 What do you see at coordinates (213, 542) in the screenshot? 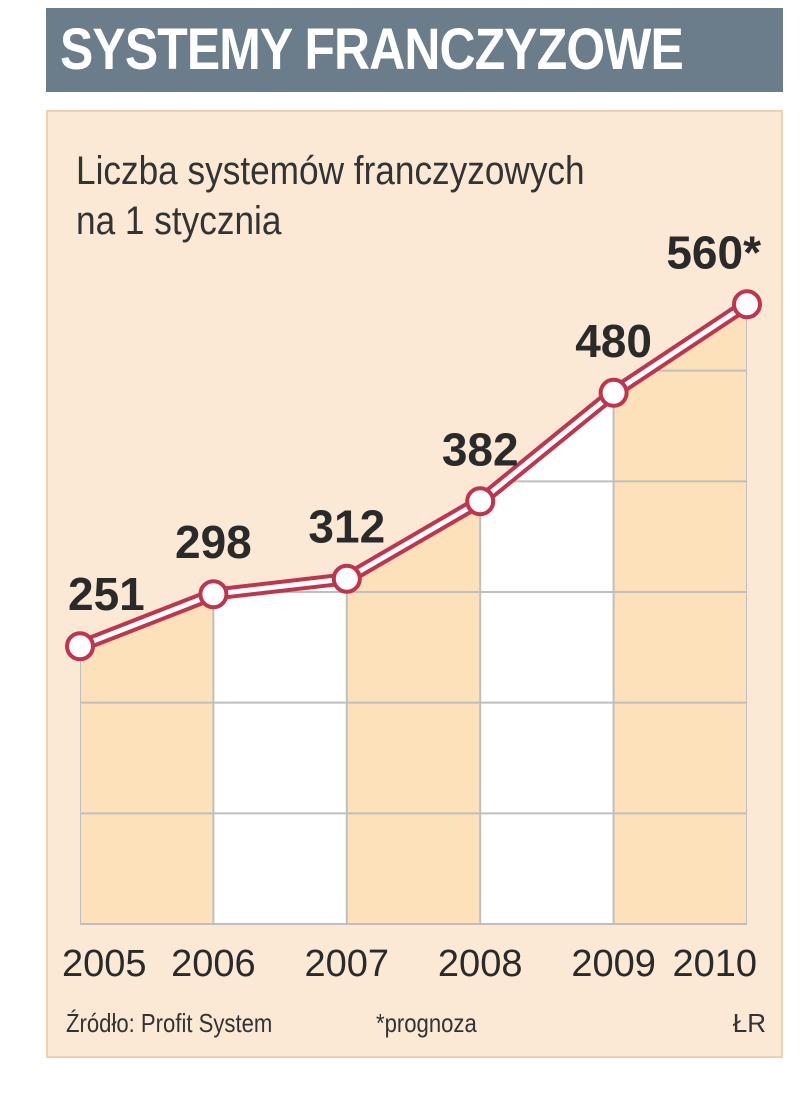
I see `data-label-2006: 298` at bounding box center [213, 542].